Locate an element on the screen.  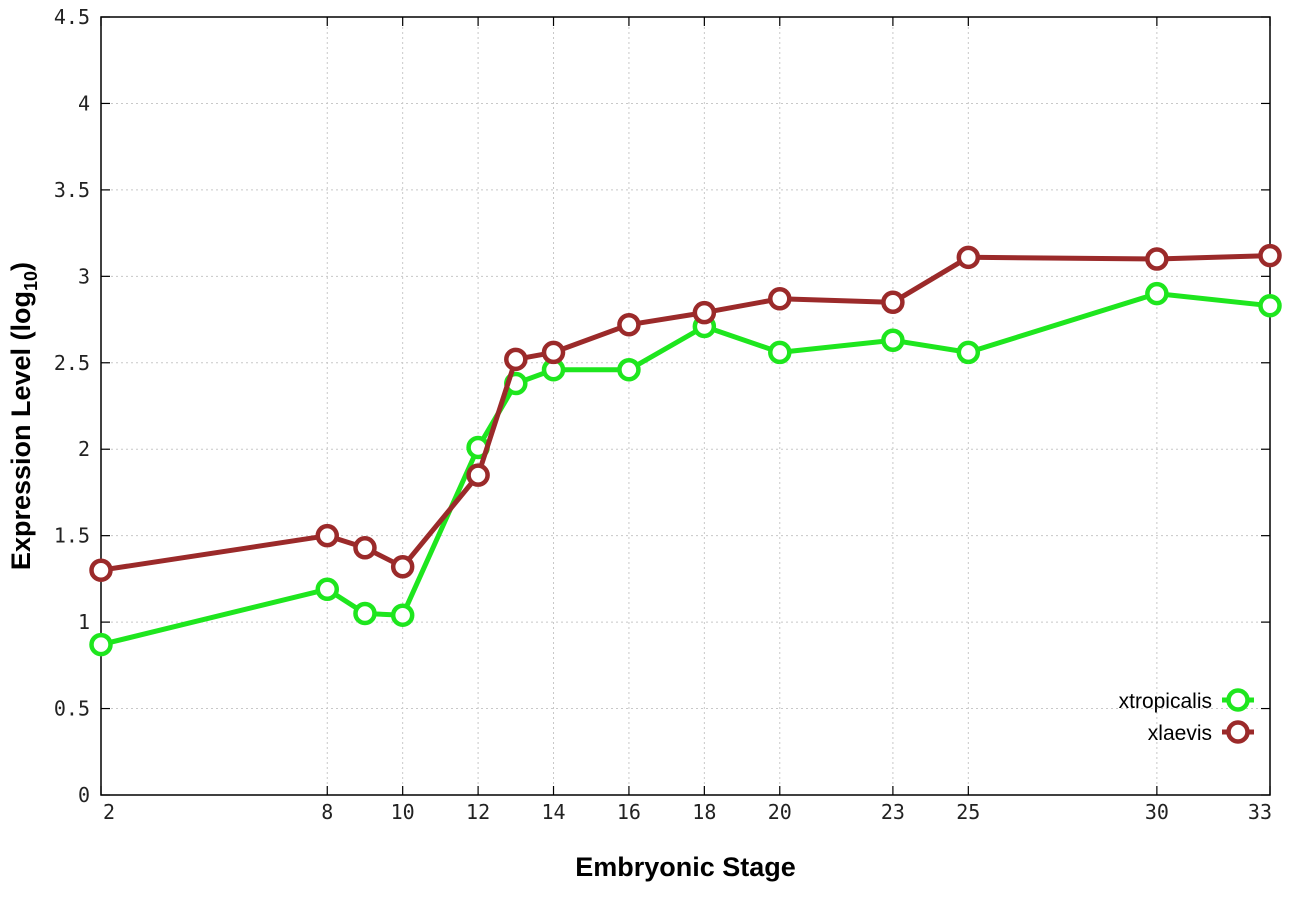
y-tick-label: 2.5 is located at coordinates (72, 363).